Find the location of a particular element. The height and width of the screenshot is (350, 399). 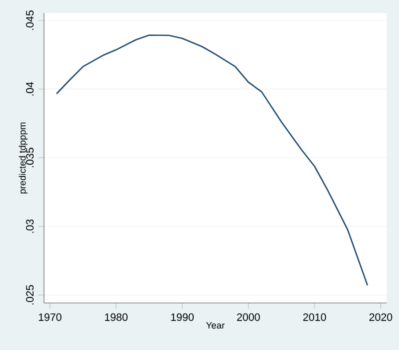

x-tick-label: 1980 is located at coordinates (116, 317).